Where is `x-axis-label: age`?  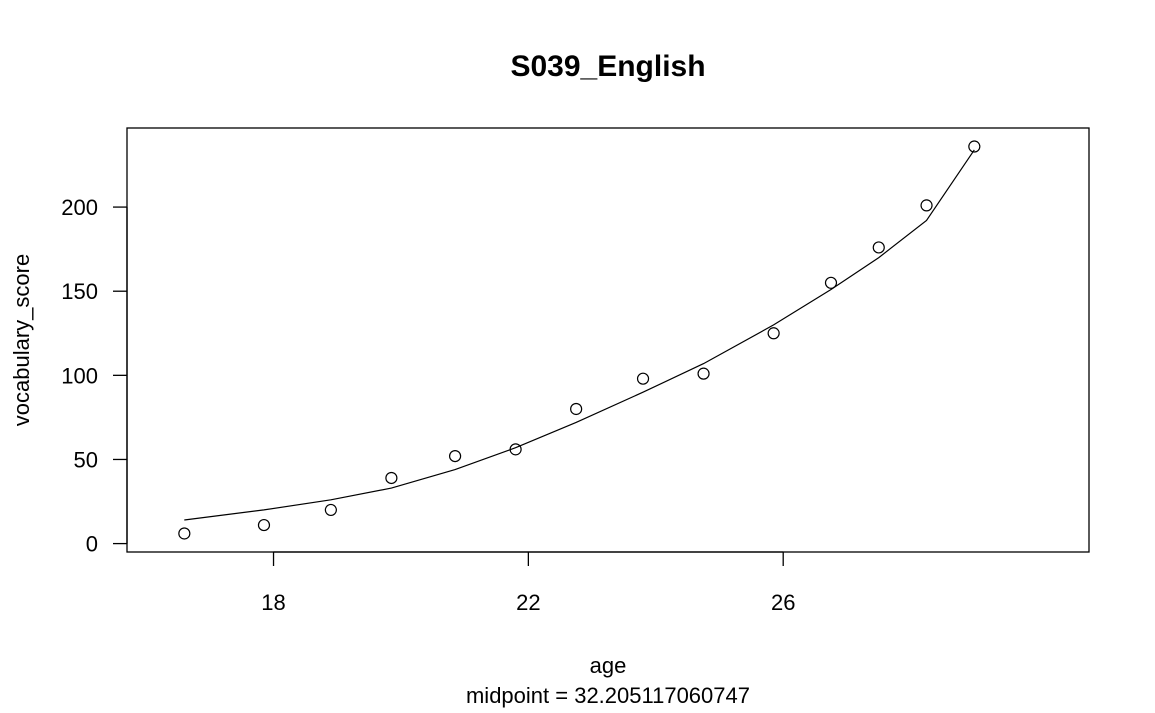
x-axis-label: age is located at coordinates (608, 665).